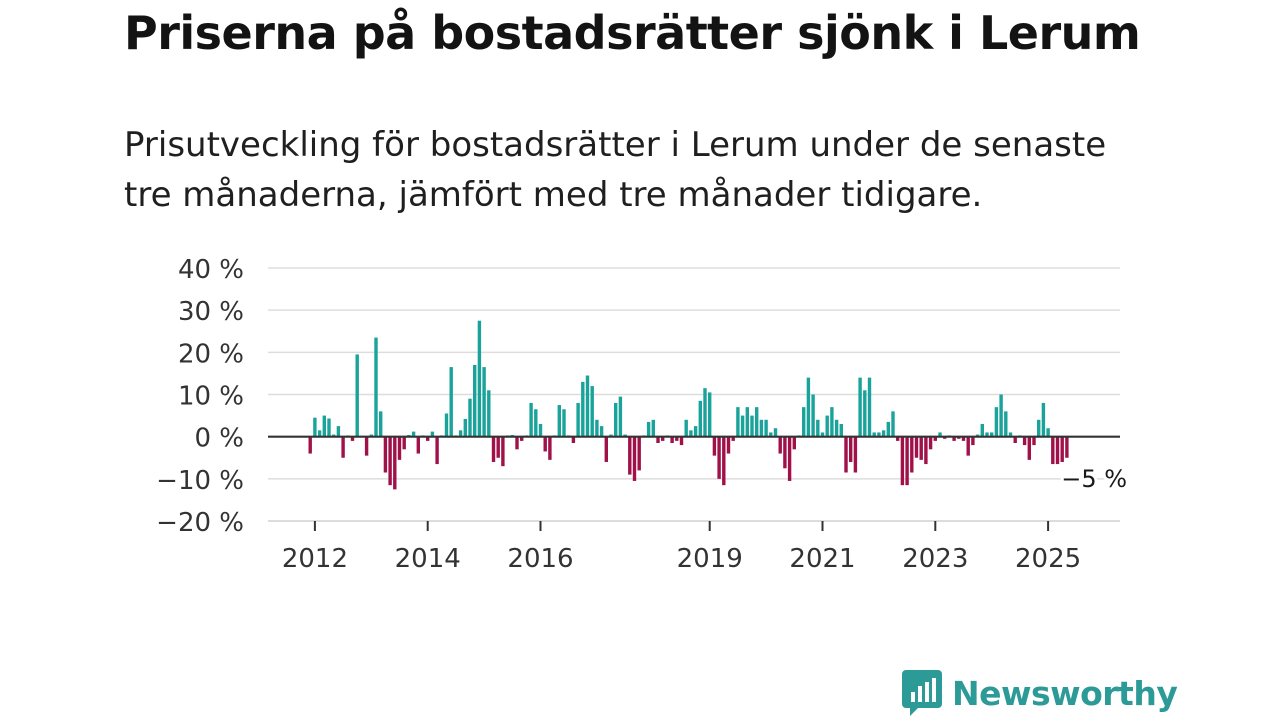 The height and width of the screenshot is (720, 1280). I want to click on x-tick-label: 2012, so click(315, 559).